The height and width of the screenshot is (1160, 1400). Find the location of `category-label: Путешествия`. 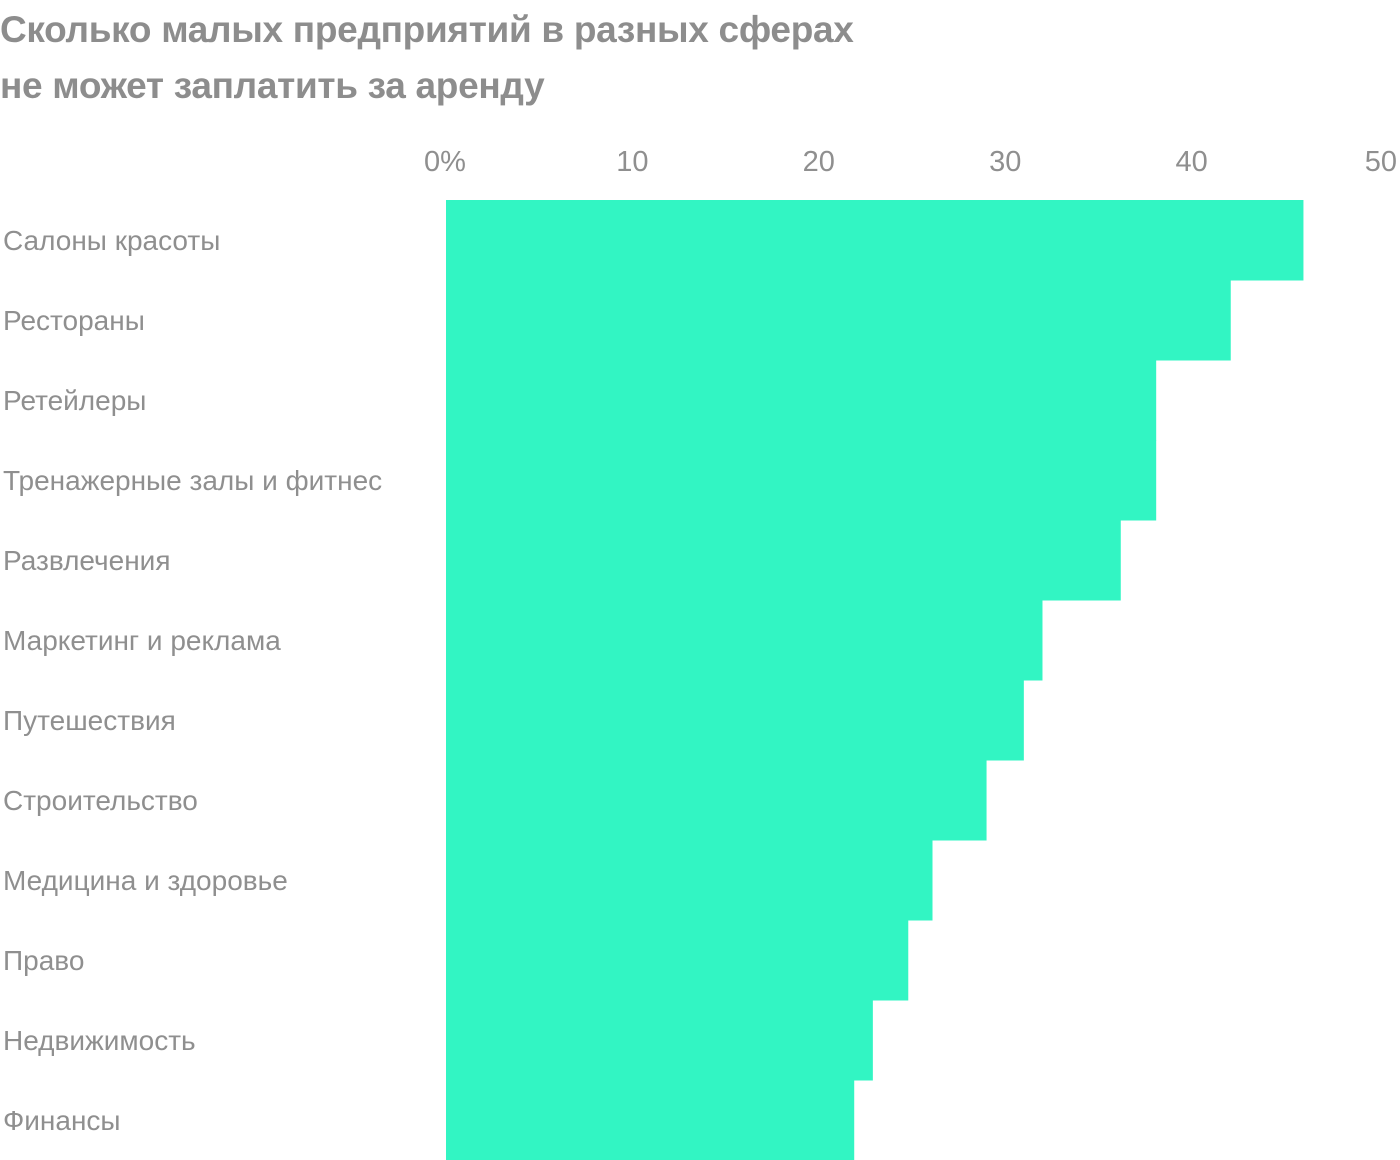

category-label: Путешествия is located at coordinates (89, 720).